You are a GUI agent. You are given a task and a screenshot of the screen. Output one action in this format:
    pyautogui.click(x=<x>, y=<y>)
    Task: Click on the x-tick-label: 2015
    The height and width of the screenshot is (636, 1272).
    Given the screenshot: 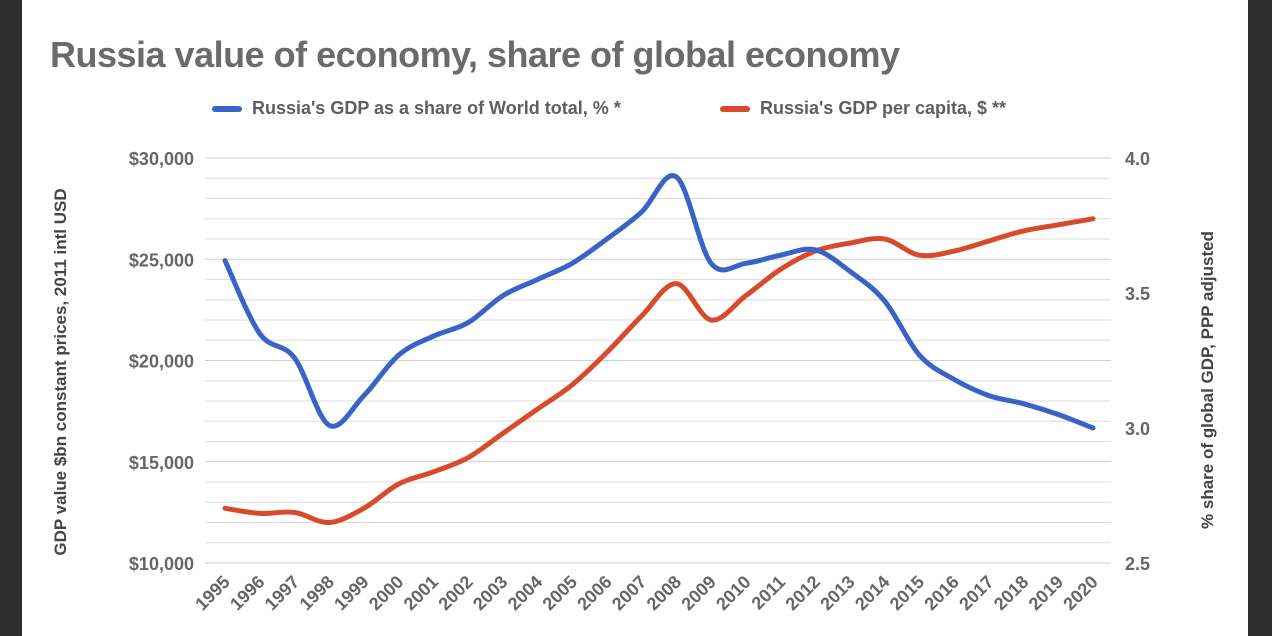 What is the action you would take?
    pyautogui.click(x=907, y=593)
    